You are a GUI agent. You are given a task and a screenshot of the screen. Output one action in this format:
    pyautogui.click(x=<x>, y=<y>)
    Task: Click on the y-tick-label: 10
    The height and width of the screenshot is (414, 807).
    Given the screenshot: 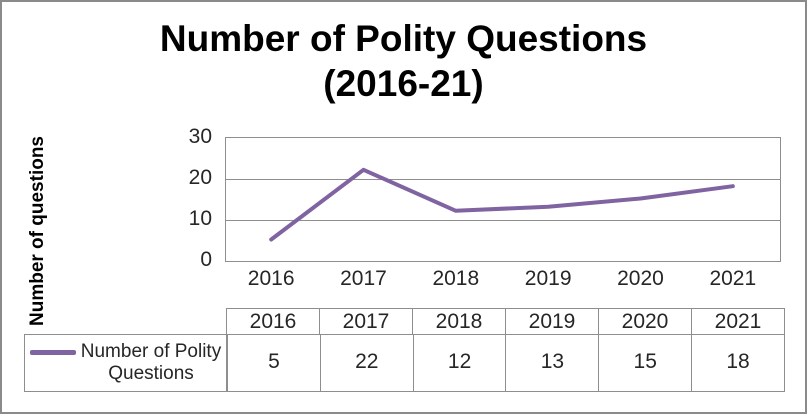 What is the action you would take?
    pyautogui.click(x=200, y=218)
    